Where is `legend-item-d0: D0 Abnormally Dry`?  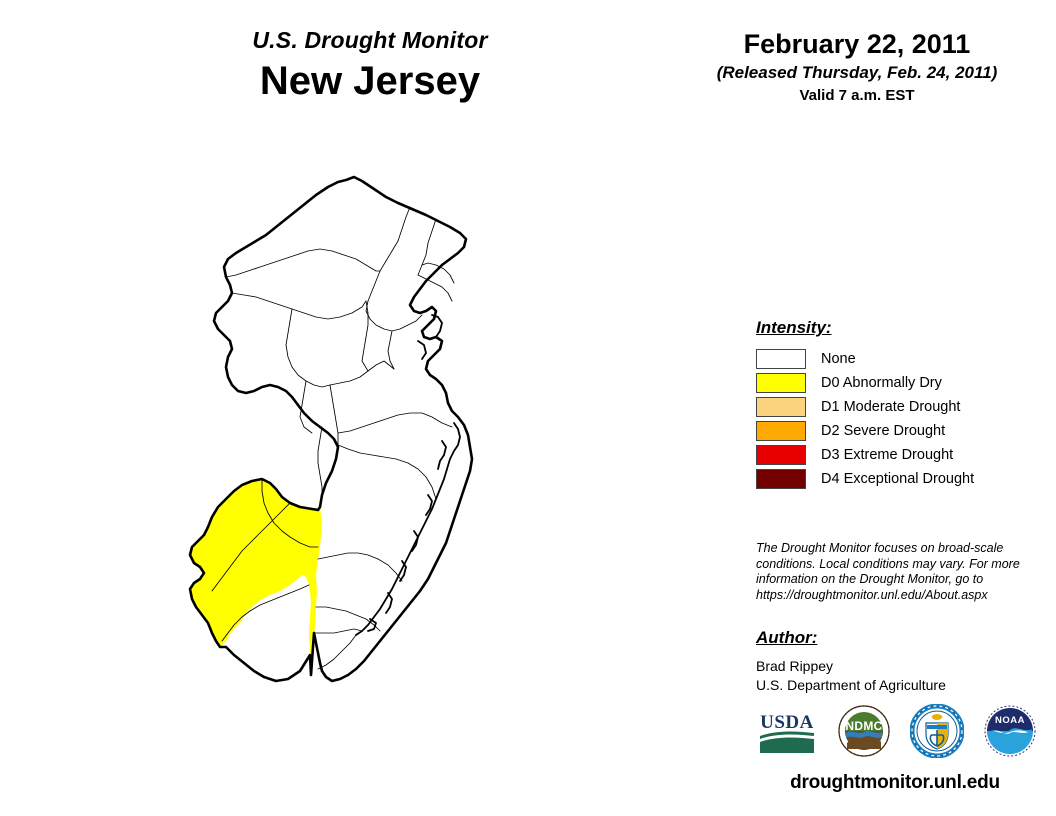 legend-item-d0: D0 Abnormally Dry is located at coordinates (896, 383).